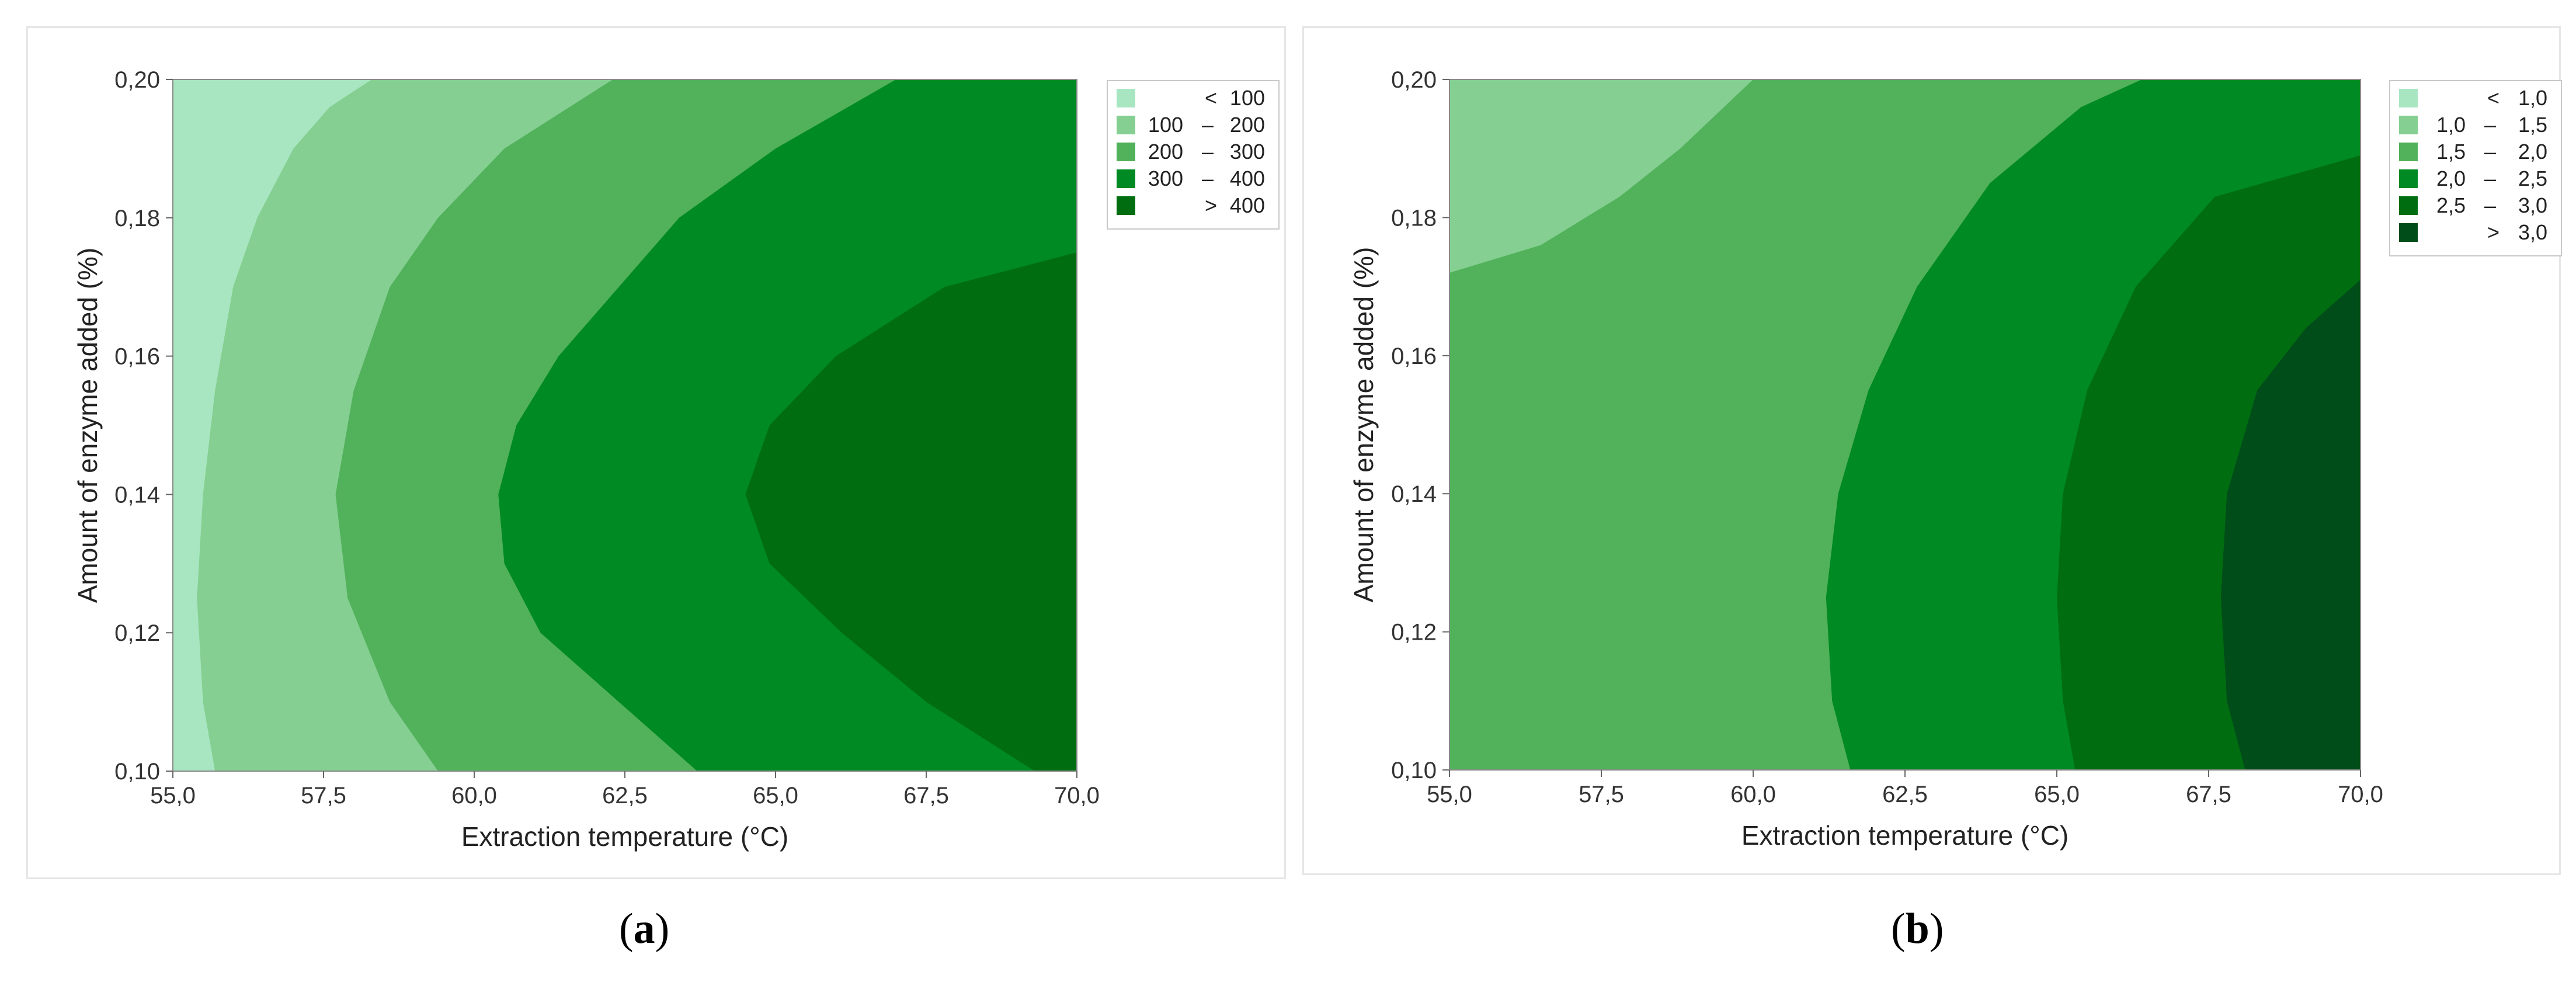 Image resolution: width=2576 pixels, height=982 pixels. I want to click on legend-high: 200, so click(1248, 125).